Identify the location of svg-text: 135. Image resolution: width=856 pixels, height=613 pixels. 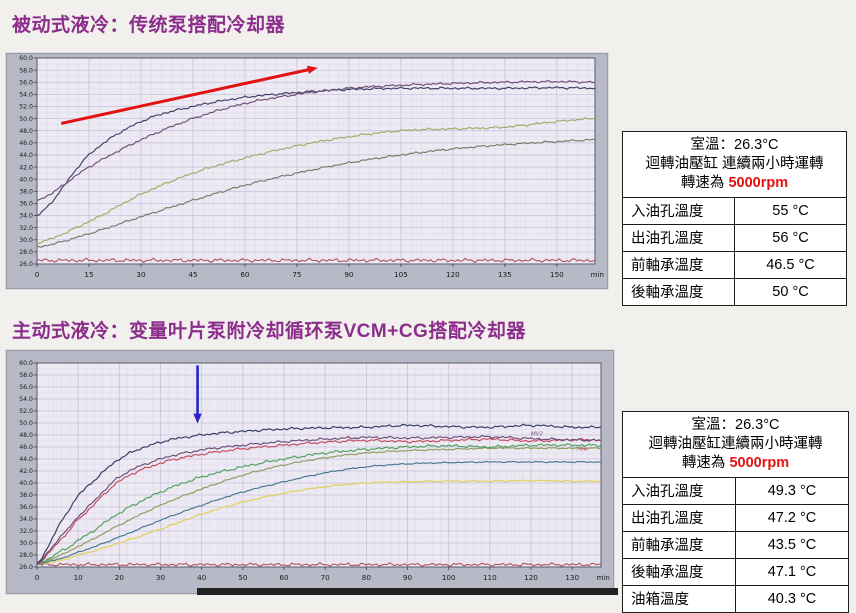
(505, 274).